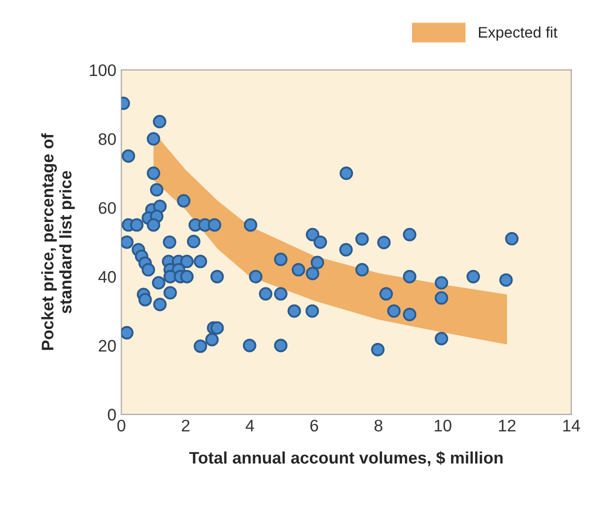 Image resolution: width=592 pixels, height=518 pixels. Describe the element at coordinates (58, 241) in the screenshot. I see `y-axis-title: Pocket price, percentage of standard list price` at that location.